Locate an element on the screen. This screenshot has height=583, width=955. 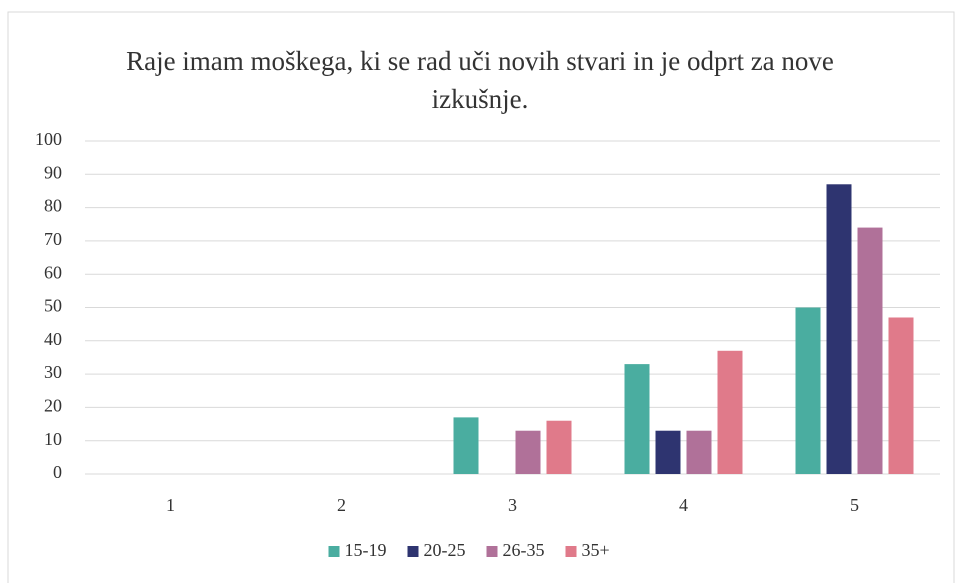
x-tick-label: 1 is located at coordinates (170, 505).